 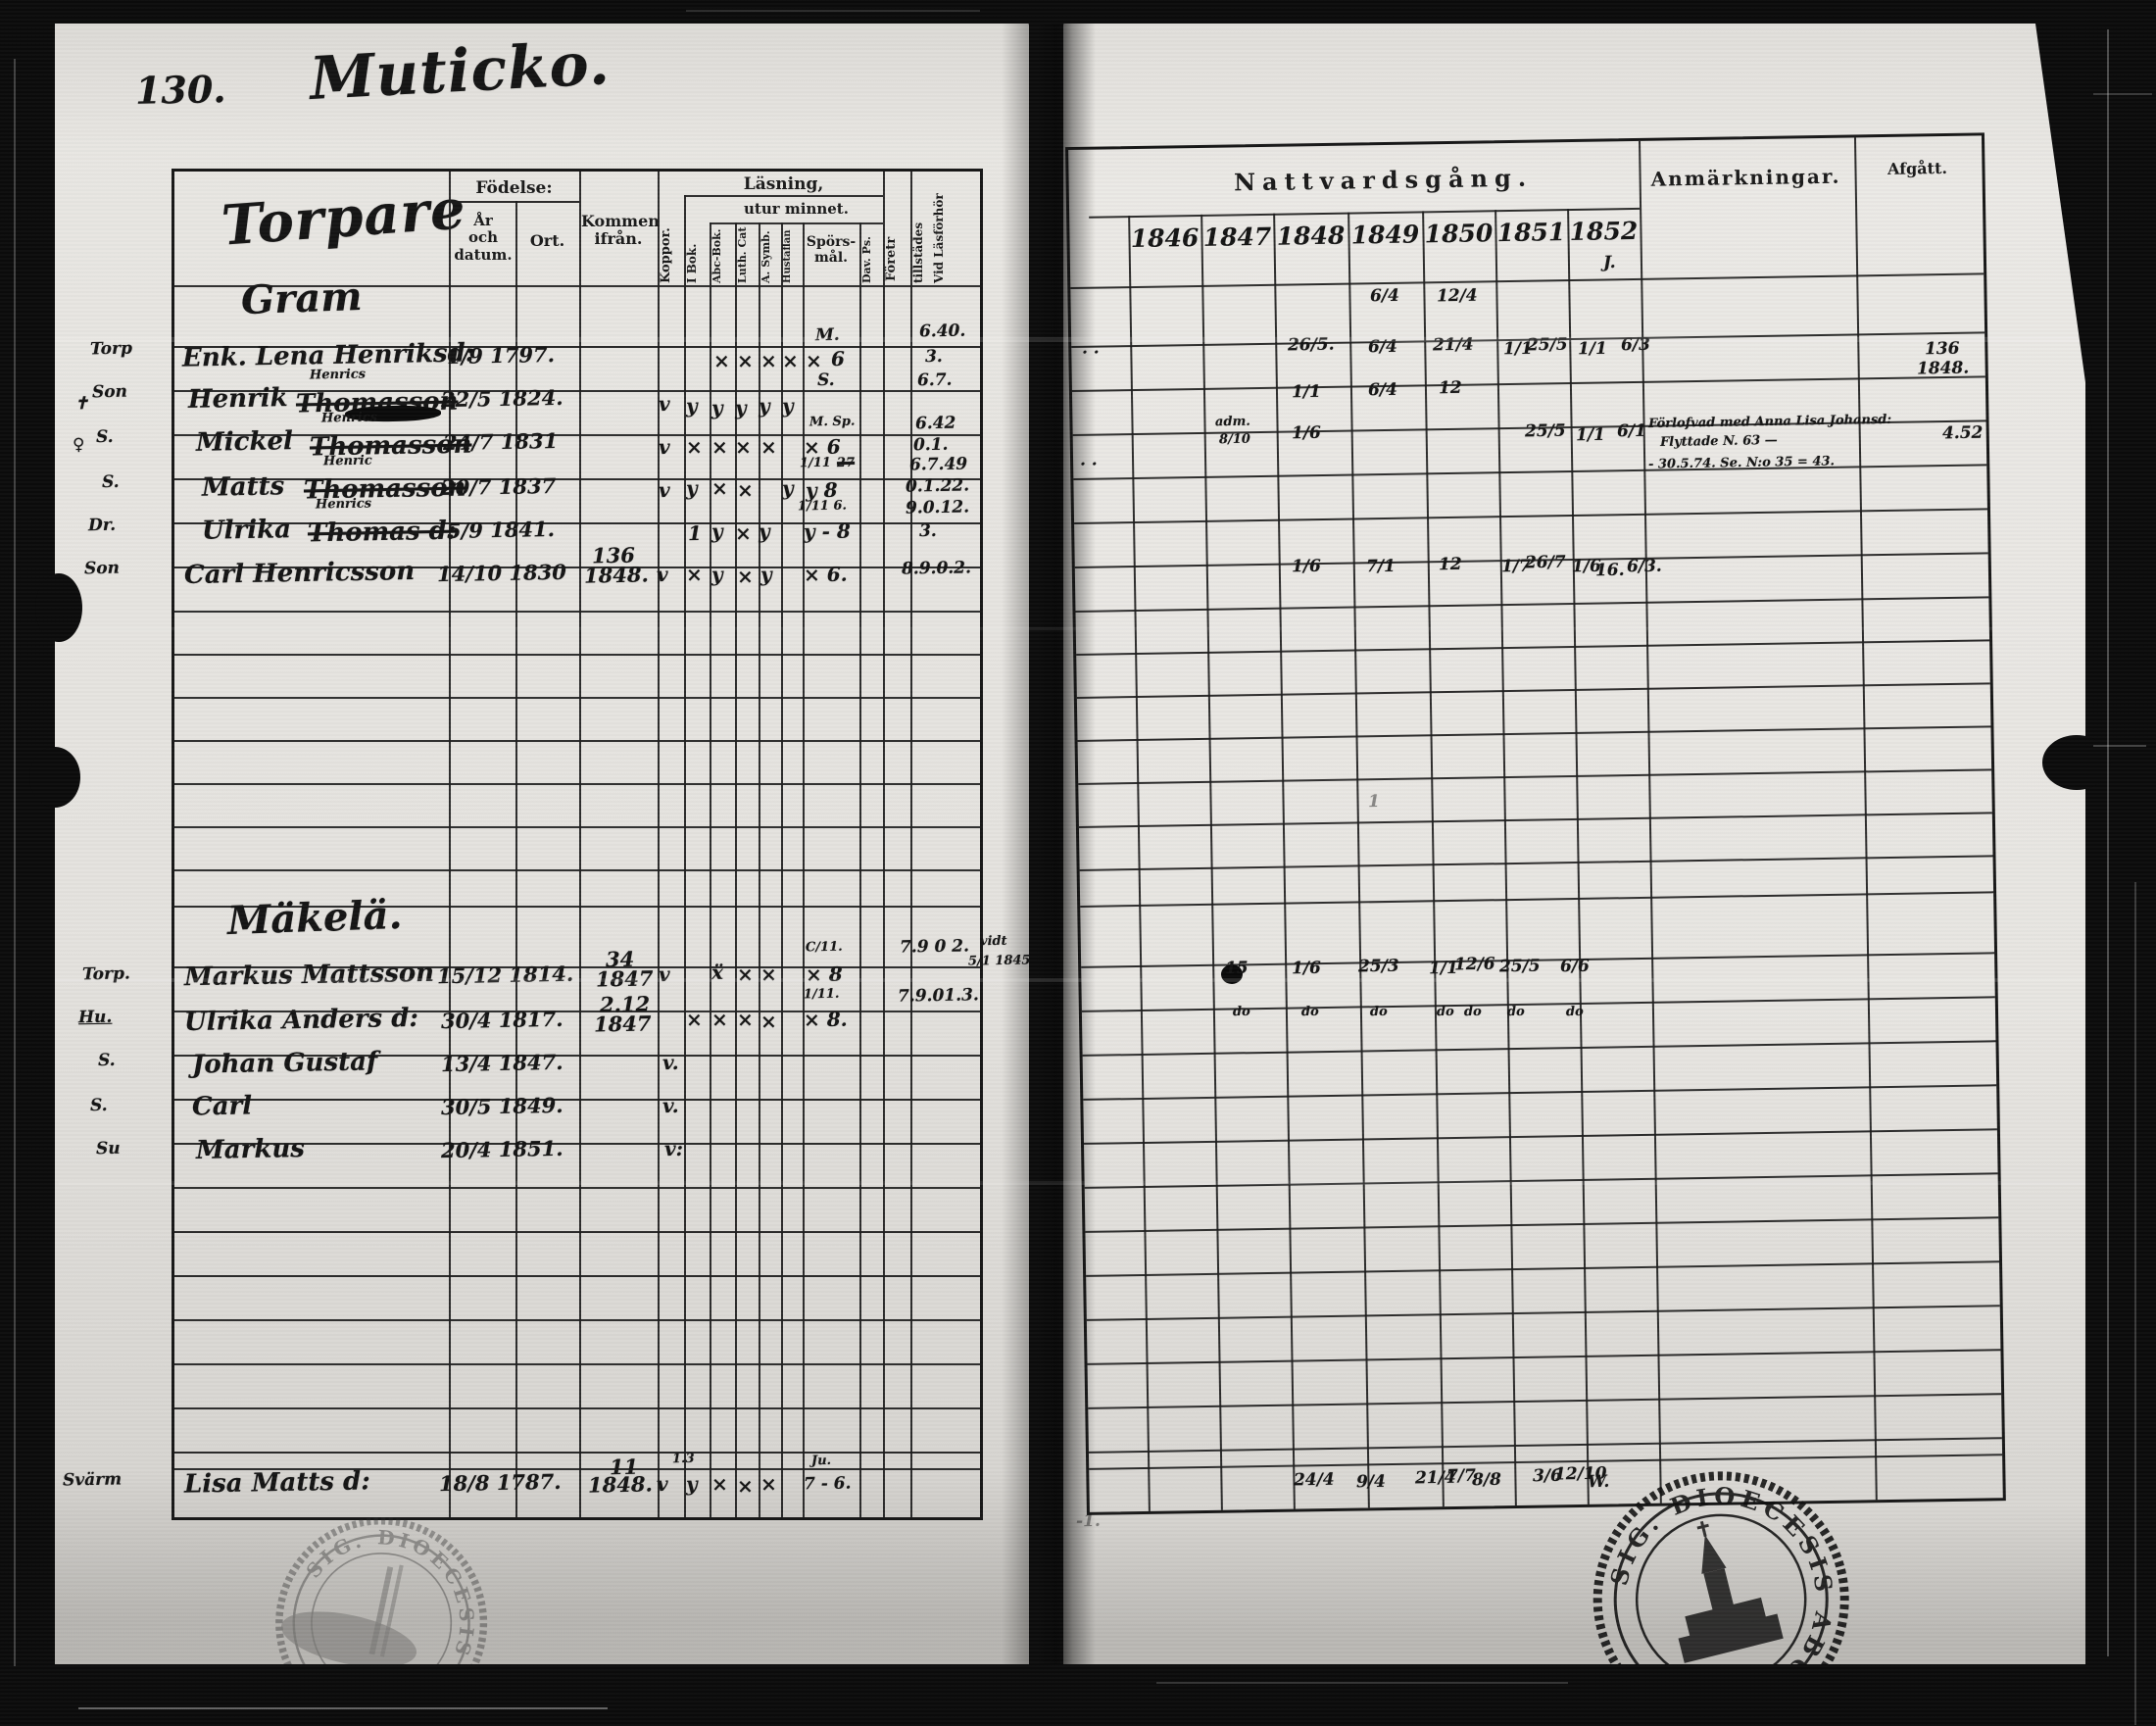 What do you see at coordinates (1078, 12) in the screenshot?
I see `scan-border-top` at bounding box center [1078, 12].